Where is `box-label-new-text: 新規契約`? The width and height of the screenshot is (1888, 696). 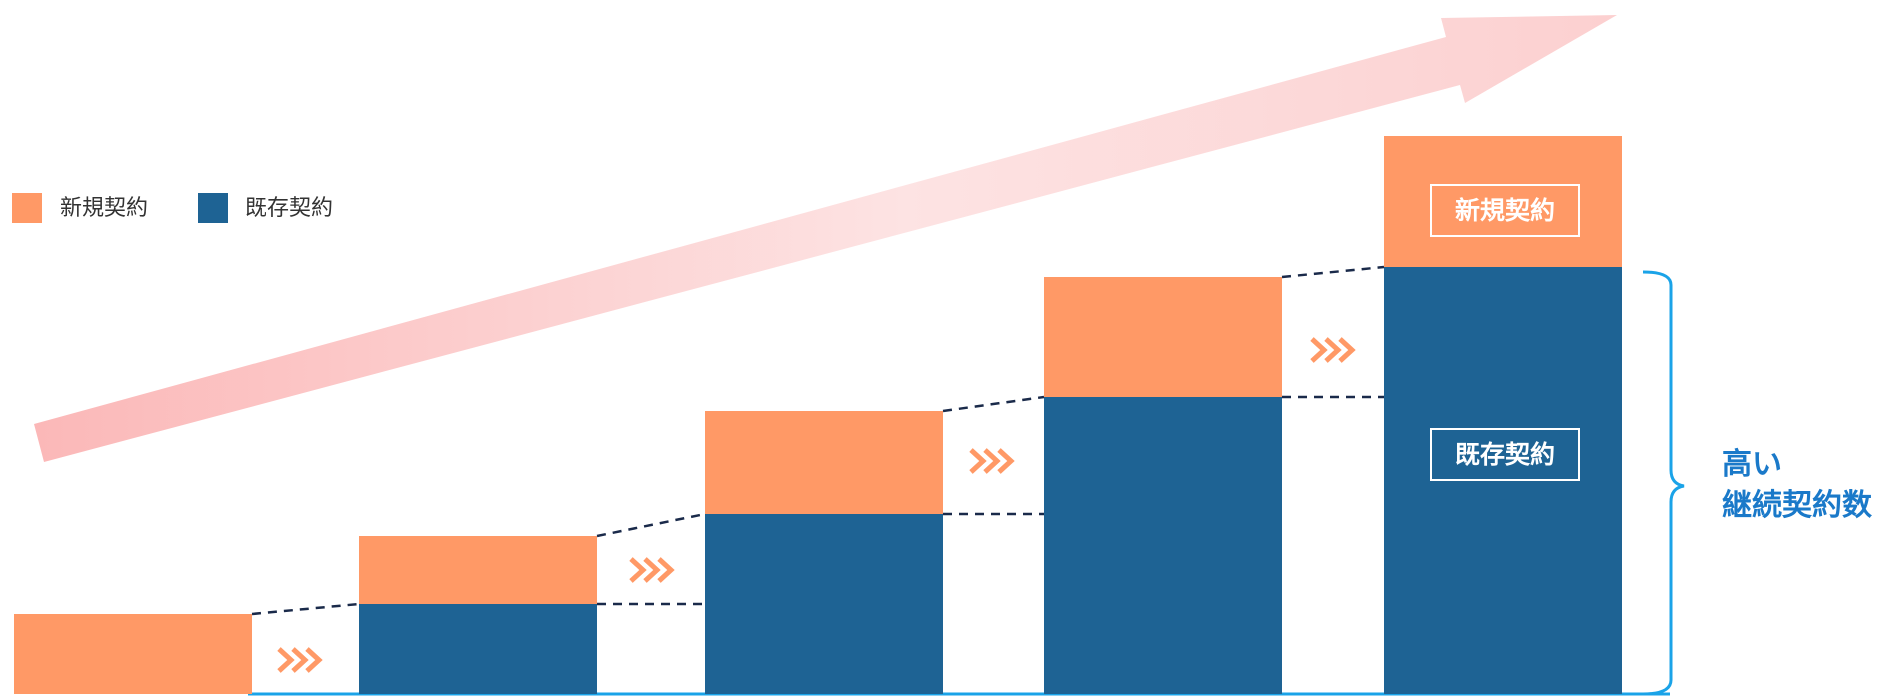 box-label-new-text: 新規契約 is located at coordinates (1505, 210).